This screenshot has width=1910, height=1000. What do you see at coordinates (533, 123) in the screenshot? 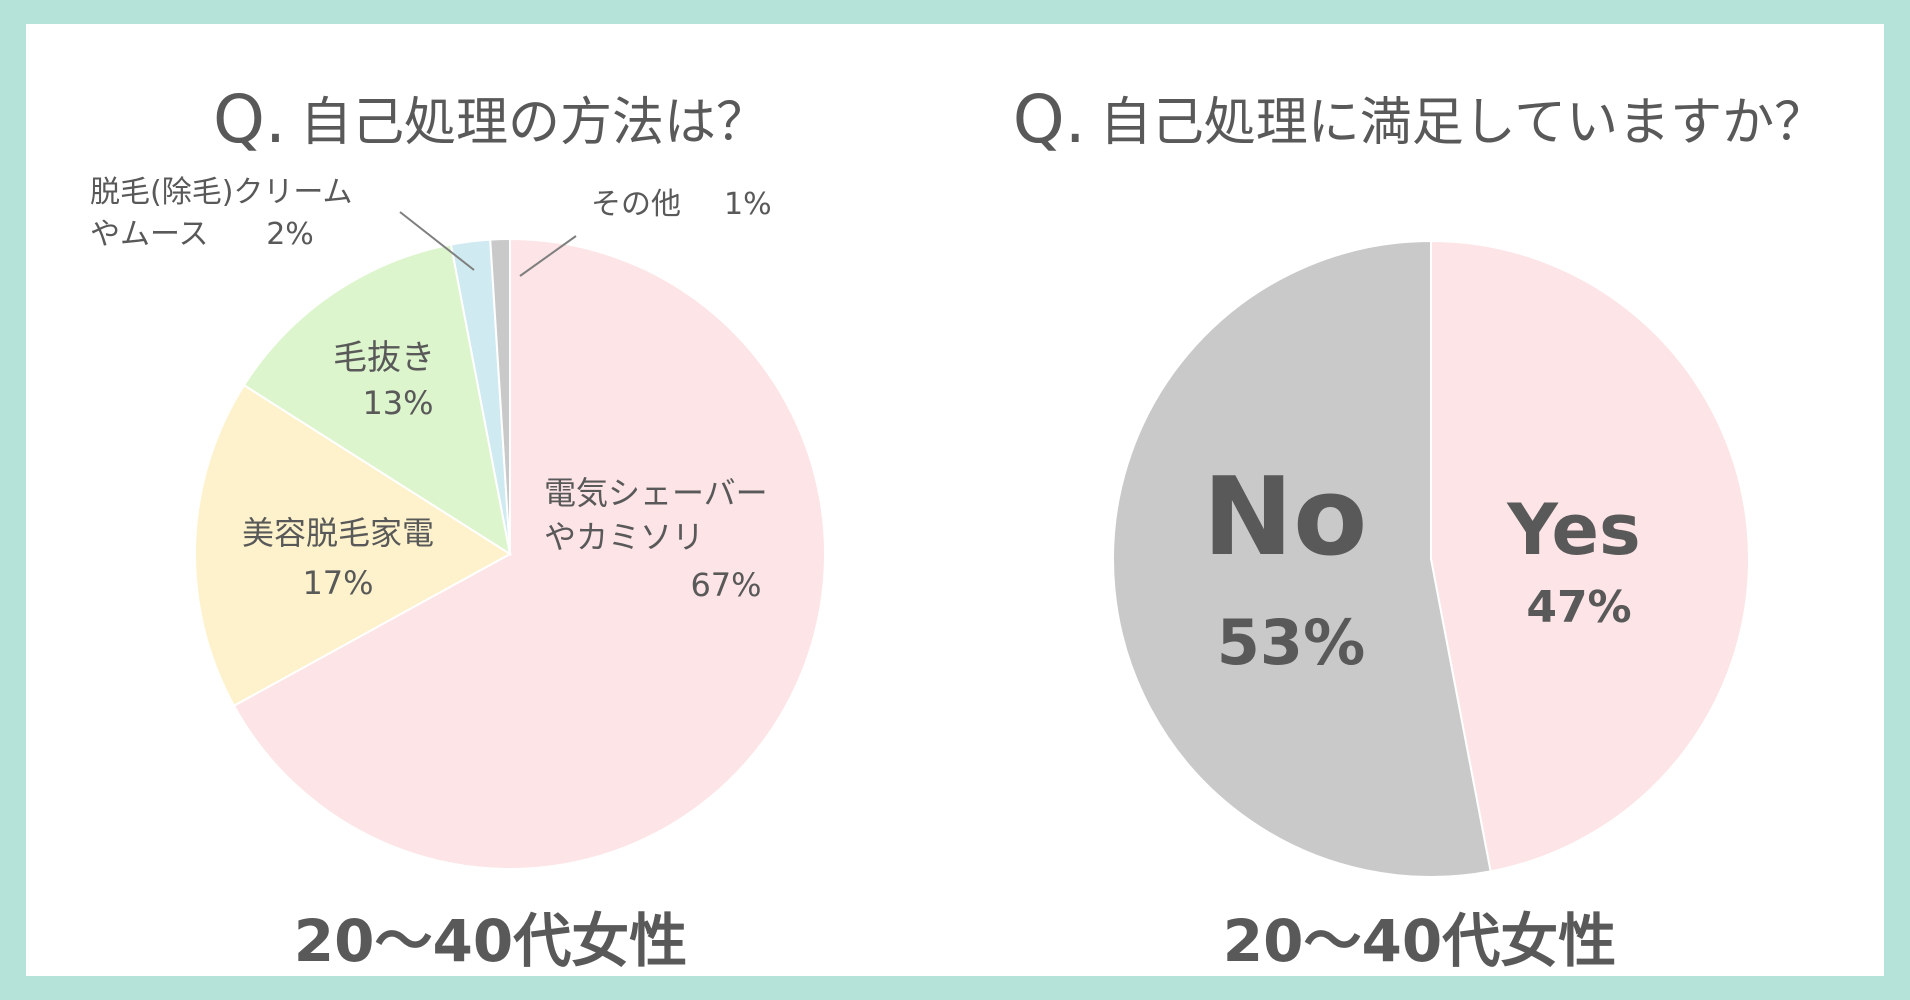
I see `chart-title-text: 自己処理の方法は？` at bounding box center [533, 123].